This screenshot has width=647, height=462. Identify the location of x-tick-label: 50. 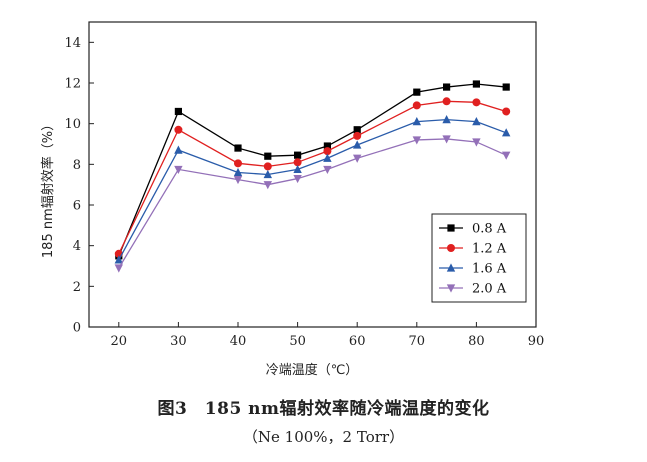
(297, 341).